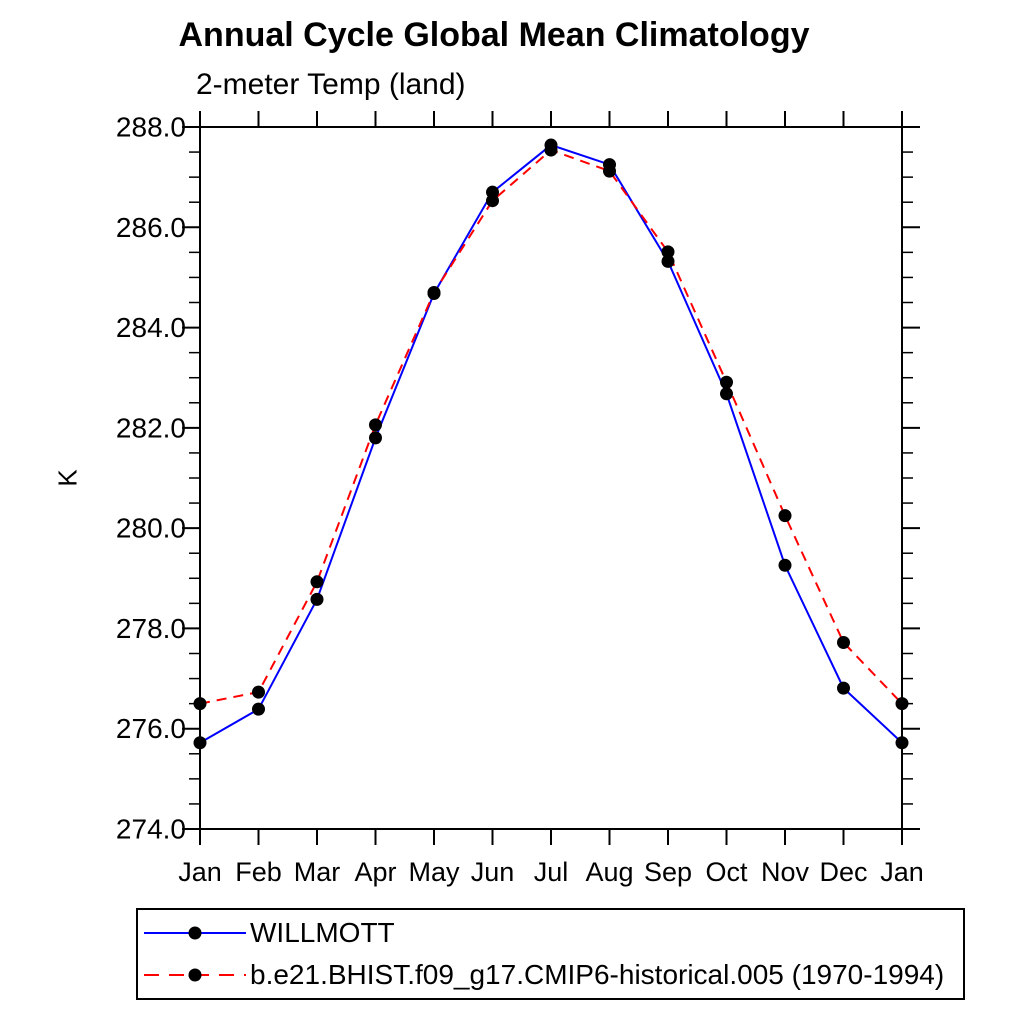 Image resolution: width=1024 pixels, height=1024 pixels. I want to click on x-tick-label: Mar, so click(317, 872).